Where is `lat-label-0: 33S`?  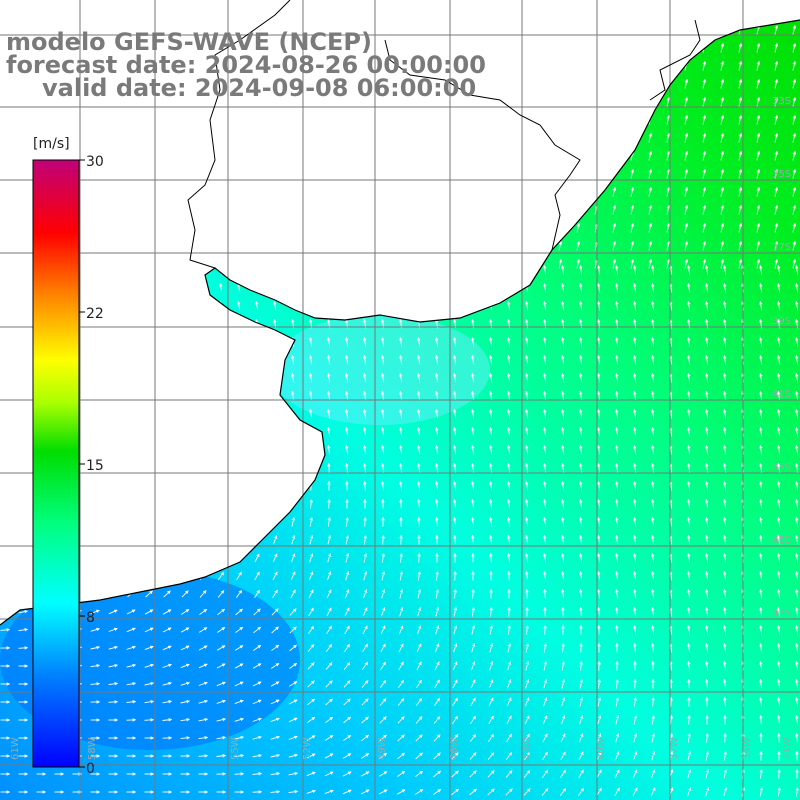
lat-label-0: 33S is located at coordinates (781, 101).